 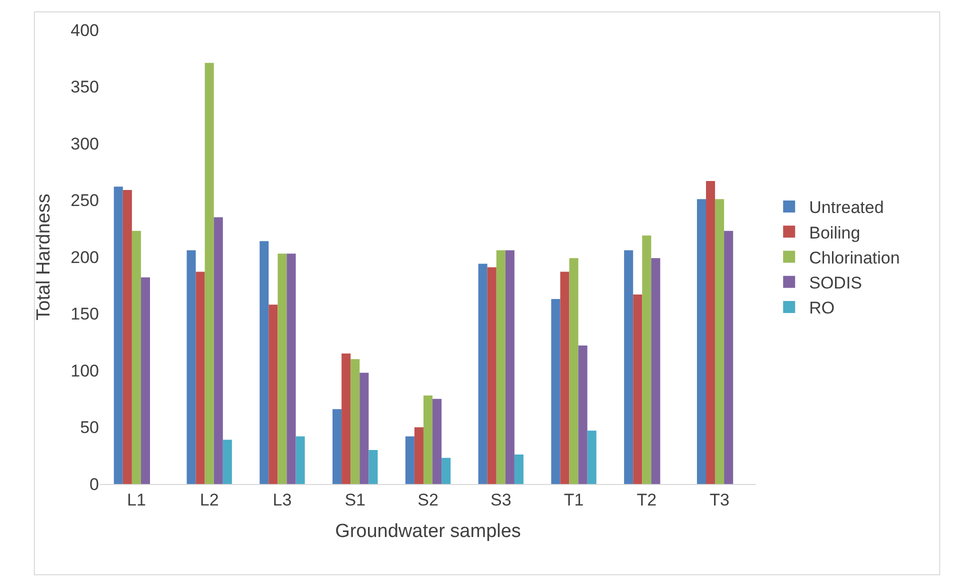 What do you see at coordinates (574, 500) in the screenshot?
I see `x-tick-label: T1` at bounding box center [574, 500].